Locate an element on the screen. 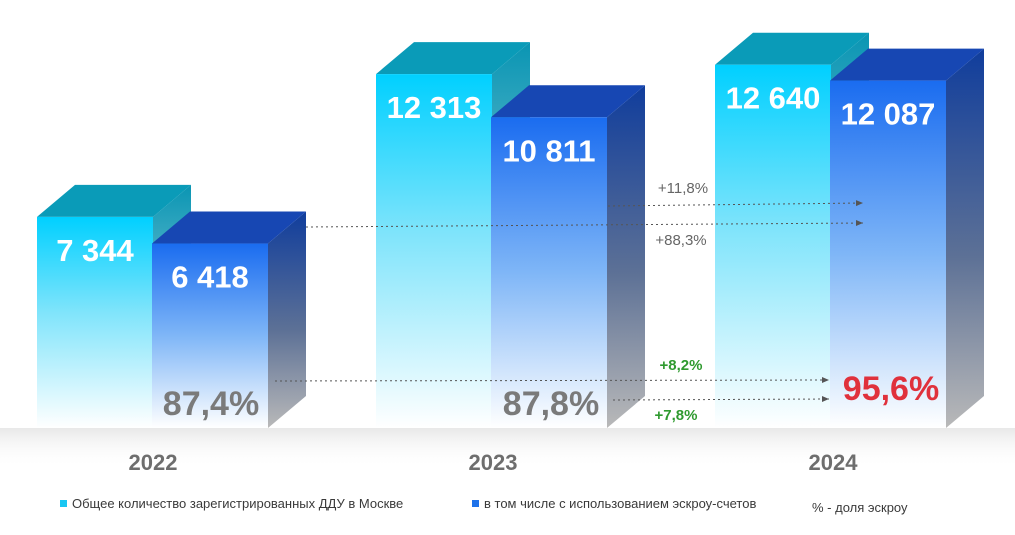  legend-item-total-swatch is located at coordinates (63, 503).